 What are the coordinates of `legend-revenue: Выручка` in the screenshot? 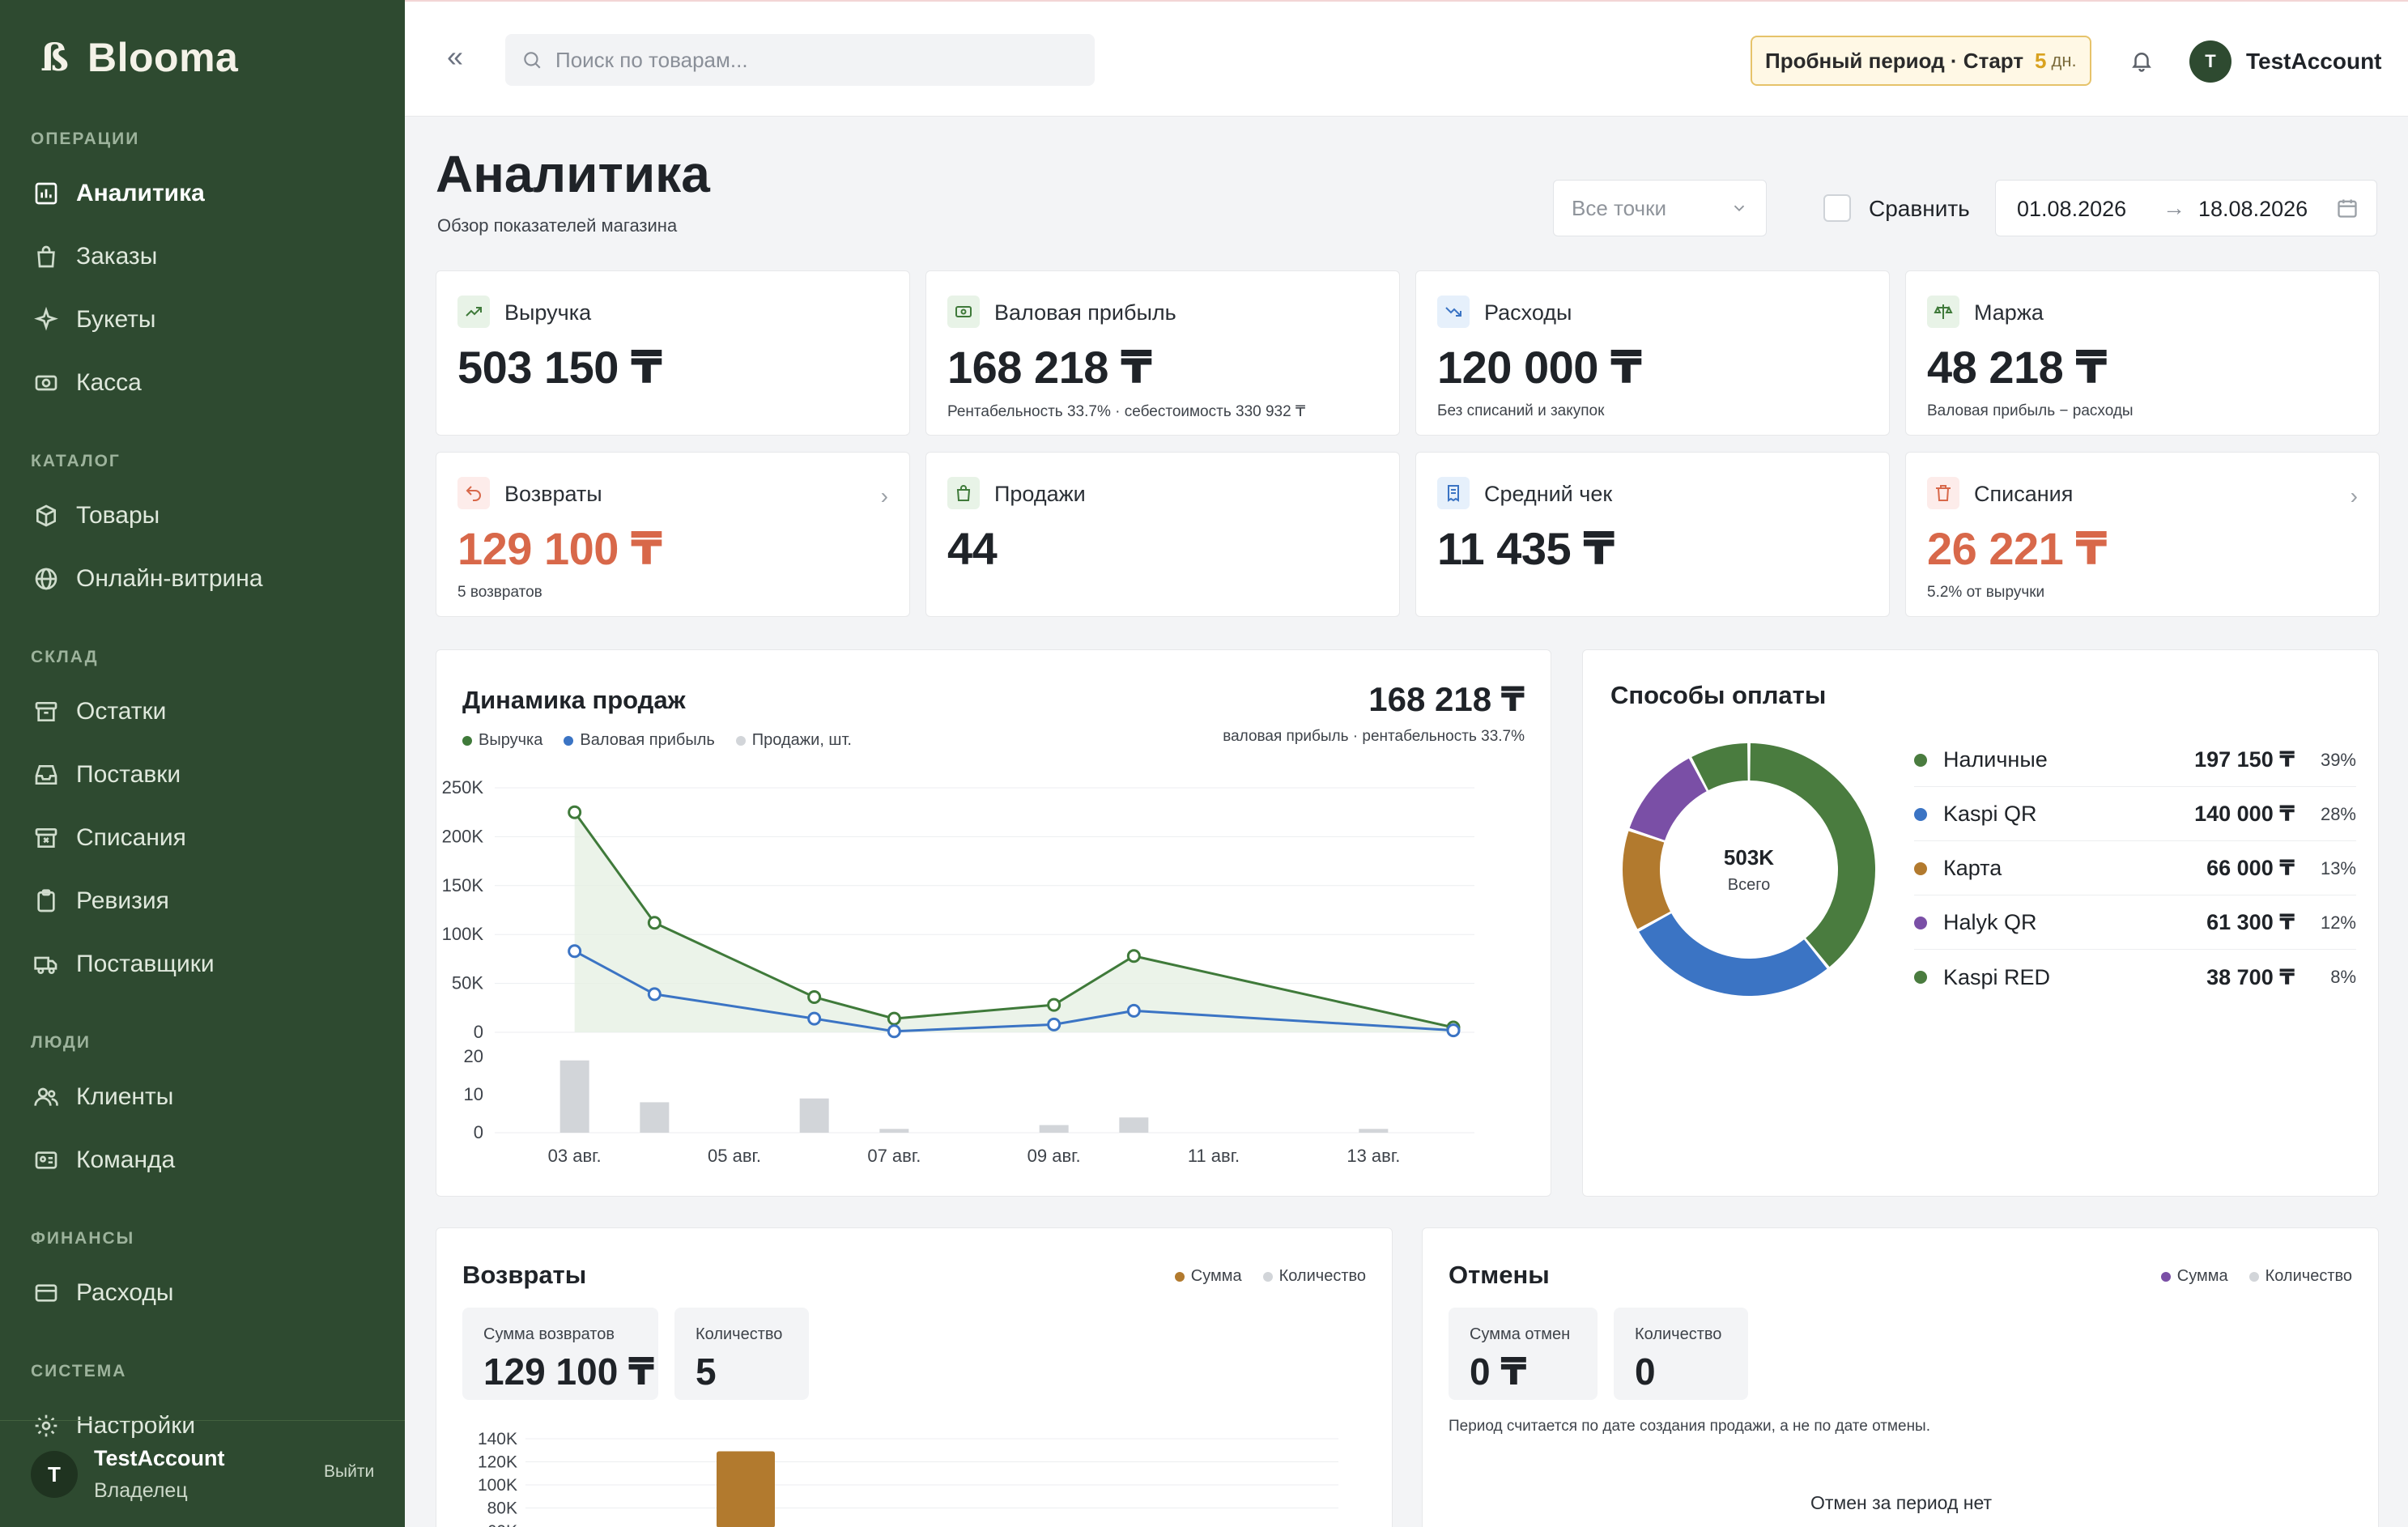 It's located at (502, 740).